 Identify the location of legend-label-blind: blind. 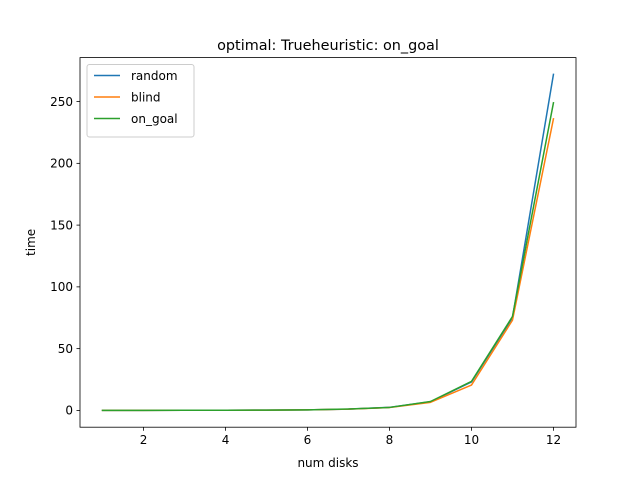
(146, 97).